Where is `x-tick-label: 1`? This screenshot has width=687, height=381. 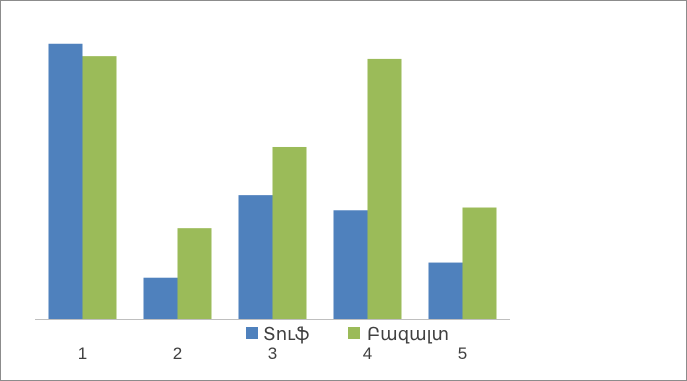 x-tick-label: 1 is located at coordinates (82, 353).